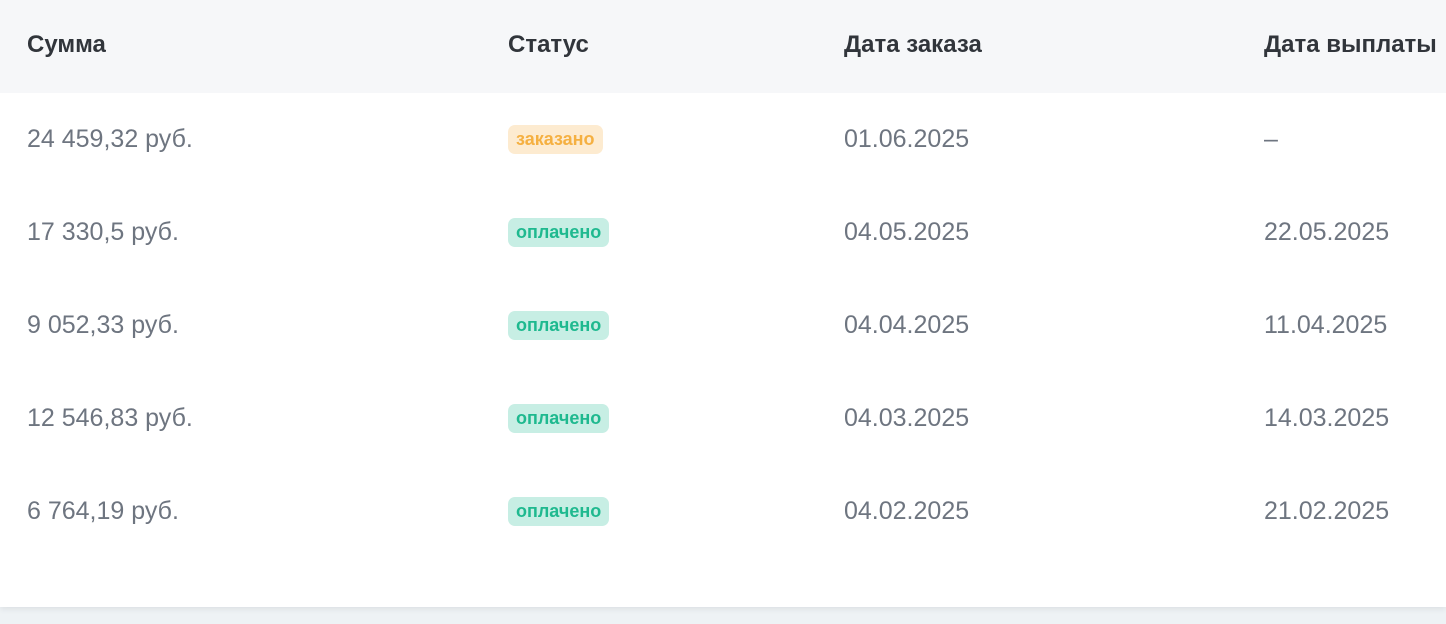 Image resolution: width=1446 pixels, height=624 pixels. I want to click on payout-date-cell: –, so click(1271, 139).